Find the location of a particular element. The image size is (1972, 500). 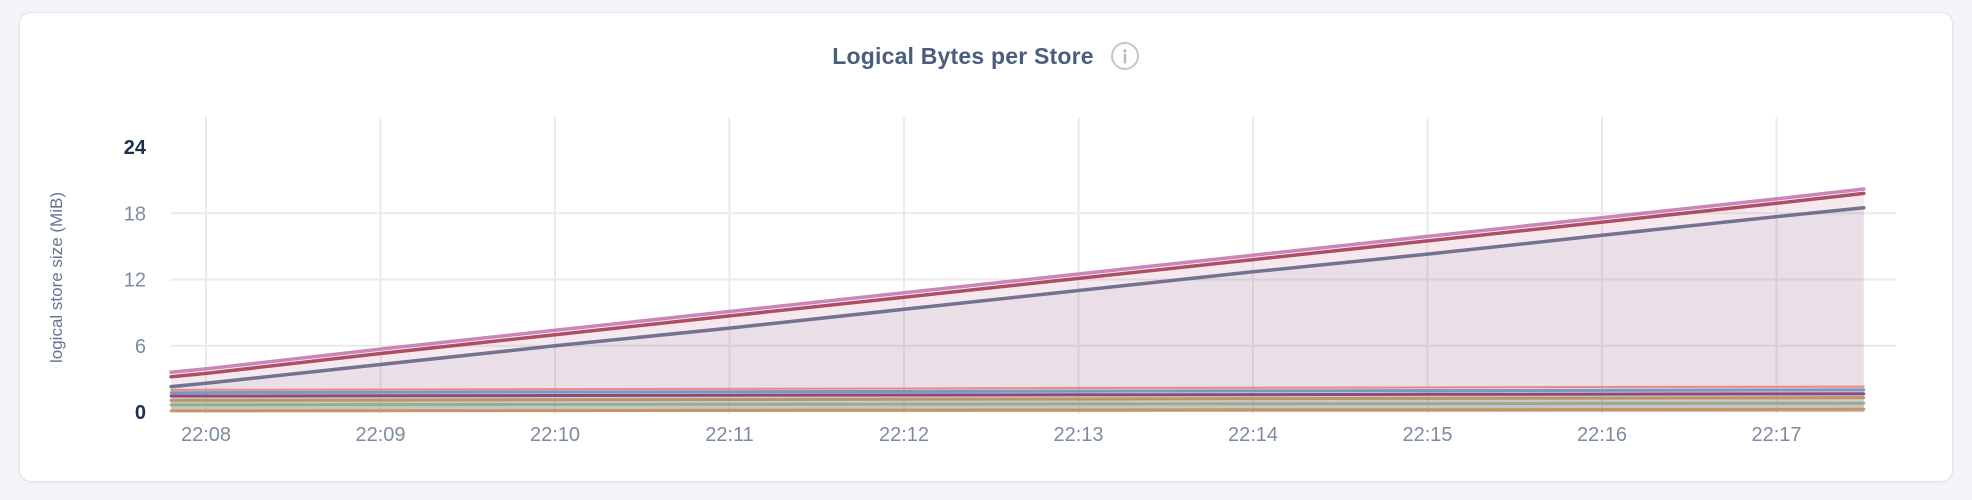

y-axis-title: logical store size (MiB) is located at coordinates (56, 278).